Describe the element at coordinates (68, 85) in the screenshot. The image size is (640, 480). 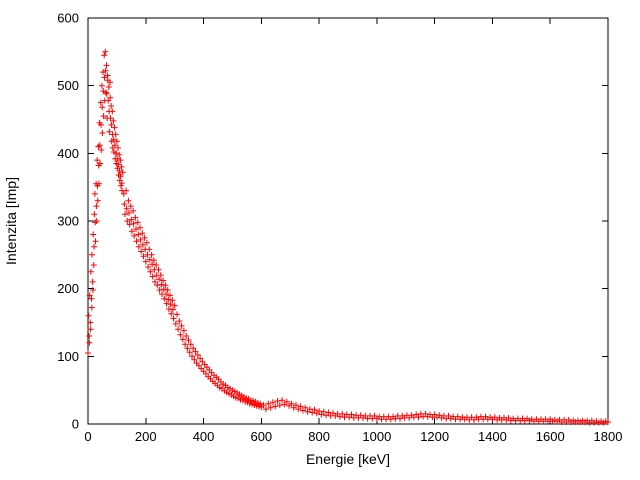
I see `y-tick-label: 500` at that location.